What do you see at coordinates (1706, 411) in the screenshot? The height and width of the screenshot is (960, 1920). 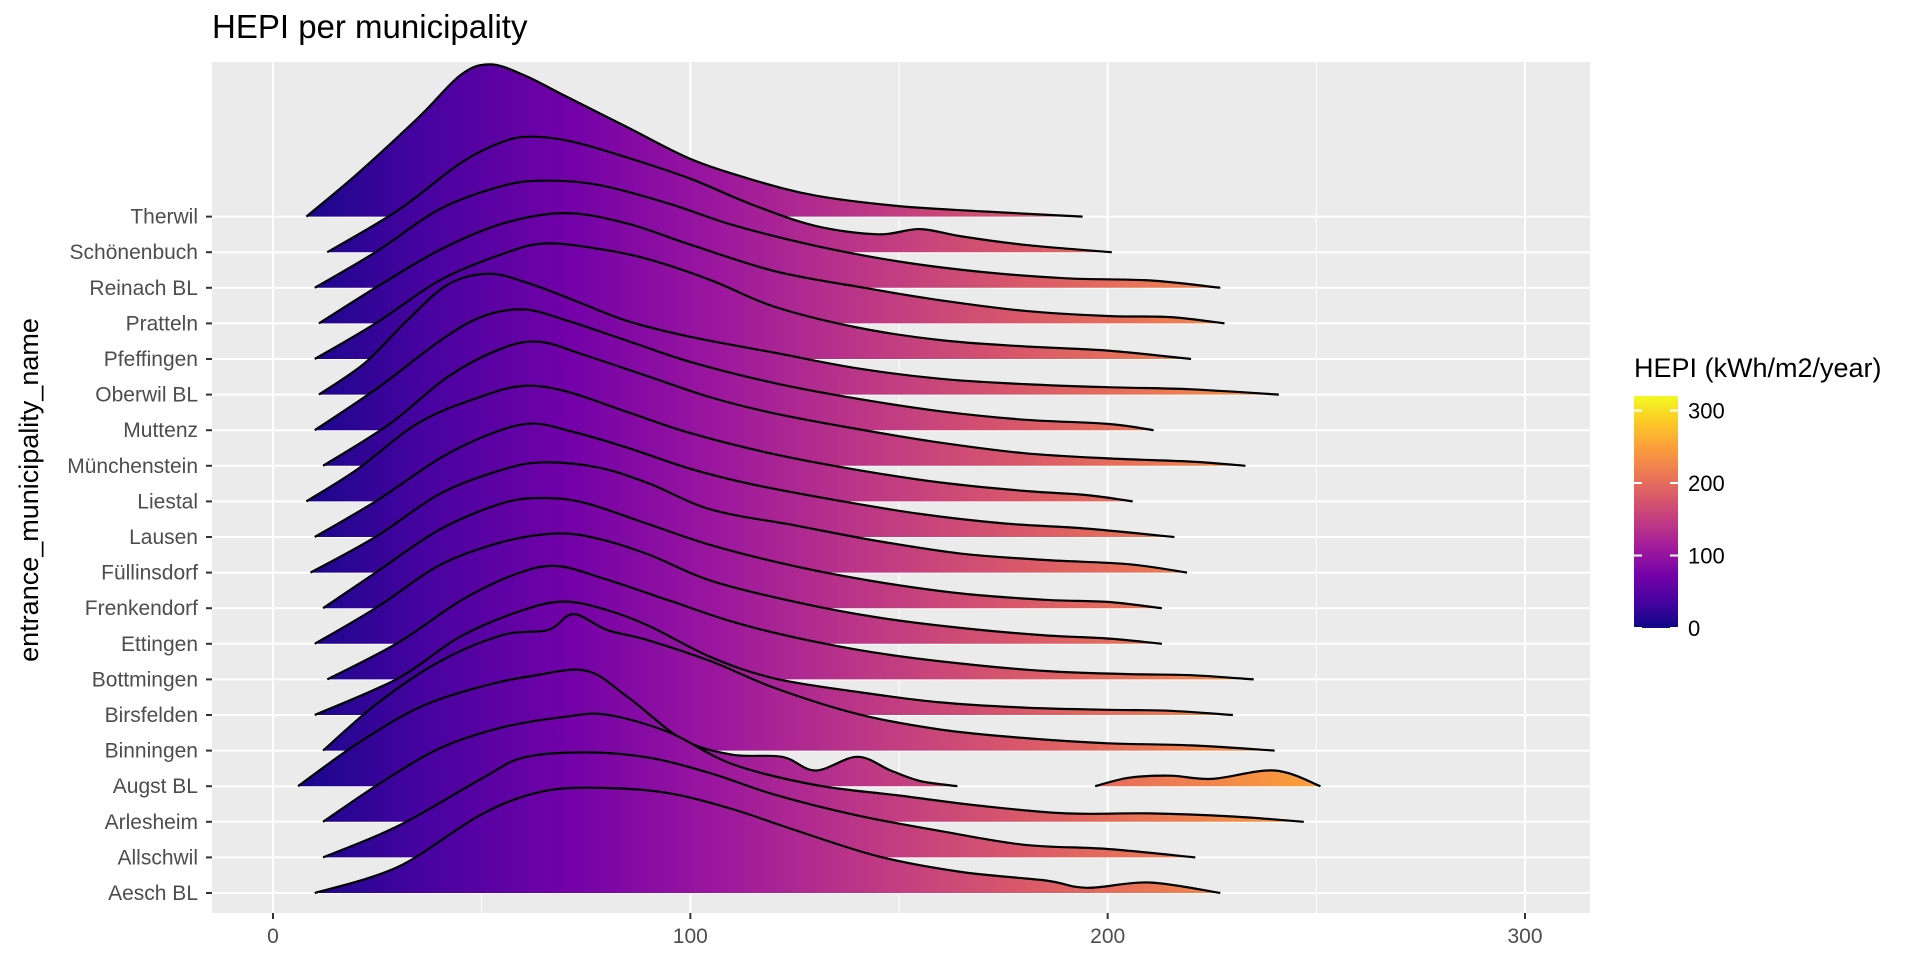 I see `legend-tick-label: 300` at bounding box center [1706, 411].